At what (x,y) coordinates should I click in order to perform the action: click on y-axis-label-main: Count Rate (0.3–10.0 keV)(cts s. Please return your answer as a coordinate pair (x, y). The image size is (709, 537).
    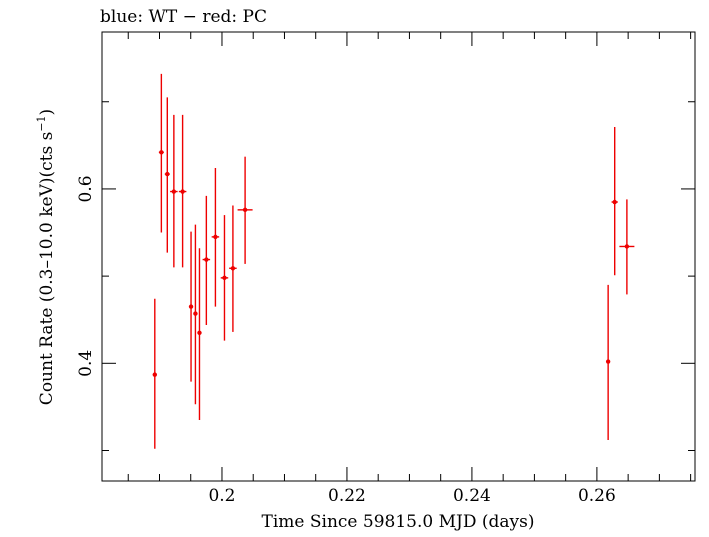
    Looking at the image, I should click on (47, 269).